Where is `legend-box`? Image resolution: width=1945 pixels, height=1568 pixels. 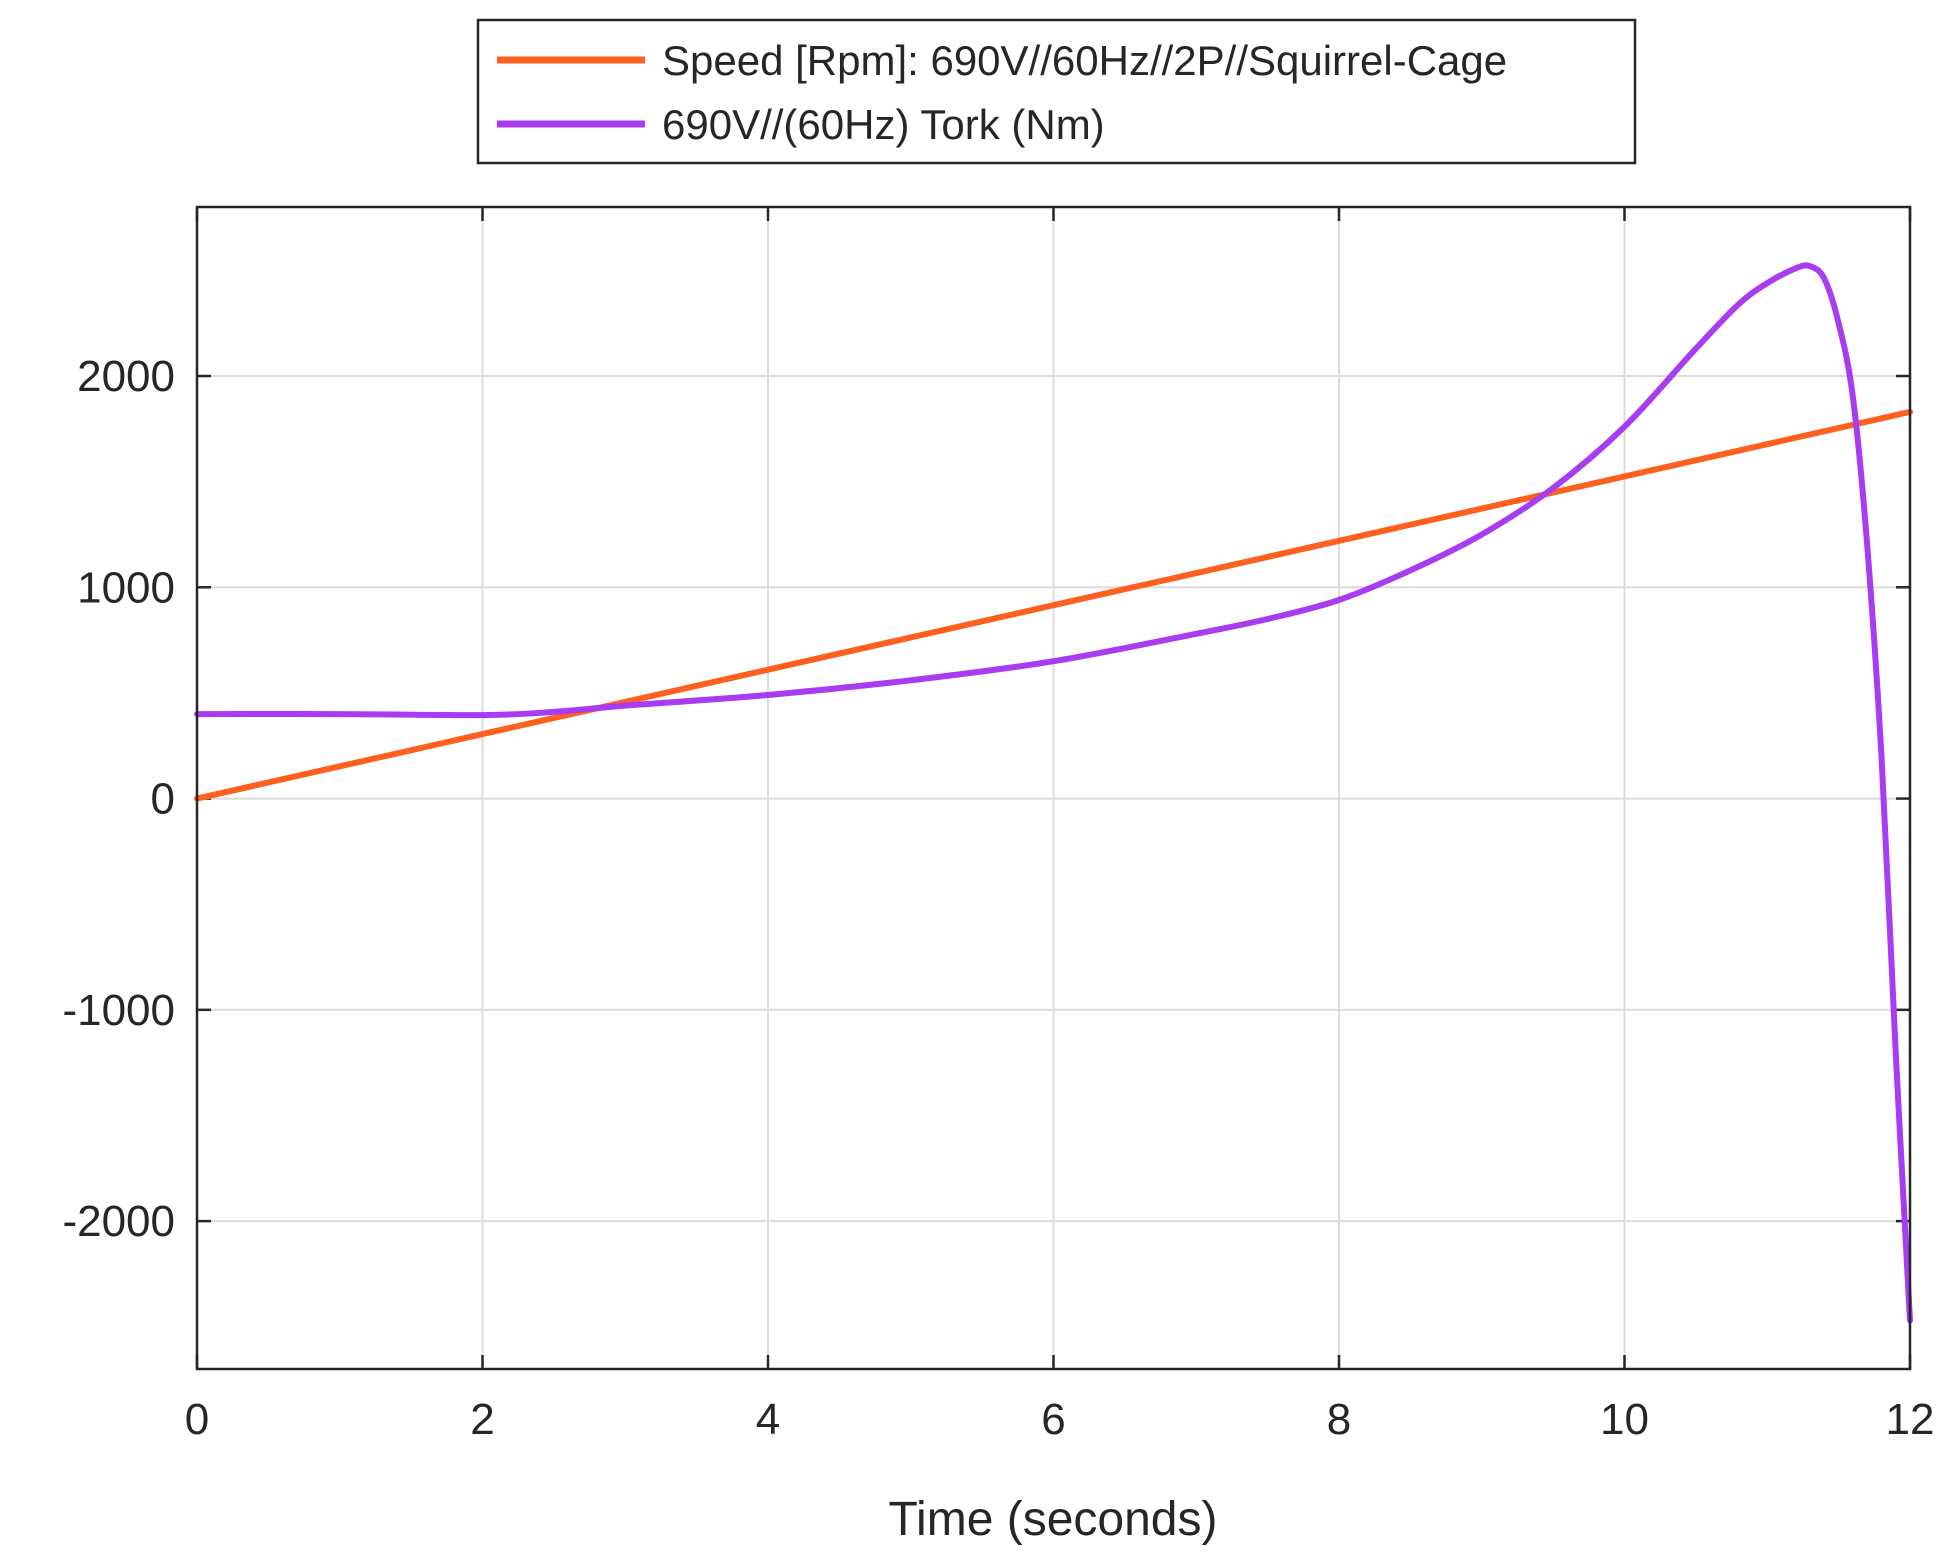
legend-box is located at coordinates (1056, 91).